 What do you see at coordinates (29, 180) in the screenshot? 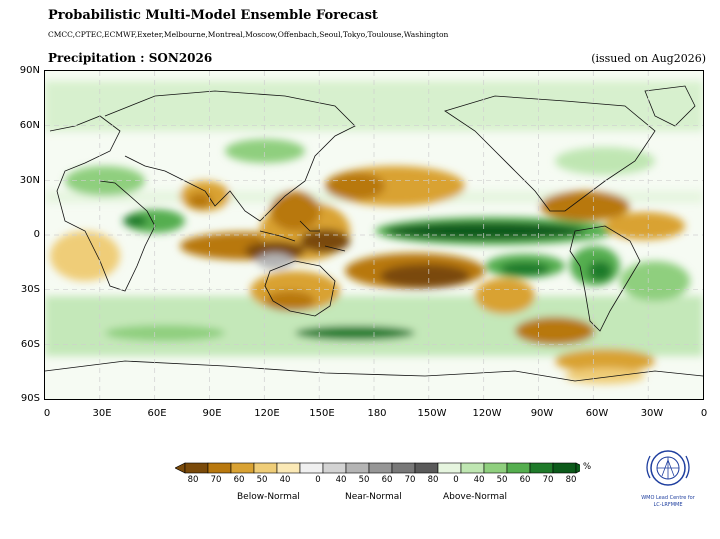
I see `lat-label-30n: 30N` at bounding box center [29, 180].